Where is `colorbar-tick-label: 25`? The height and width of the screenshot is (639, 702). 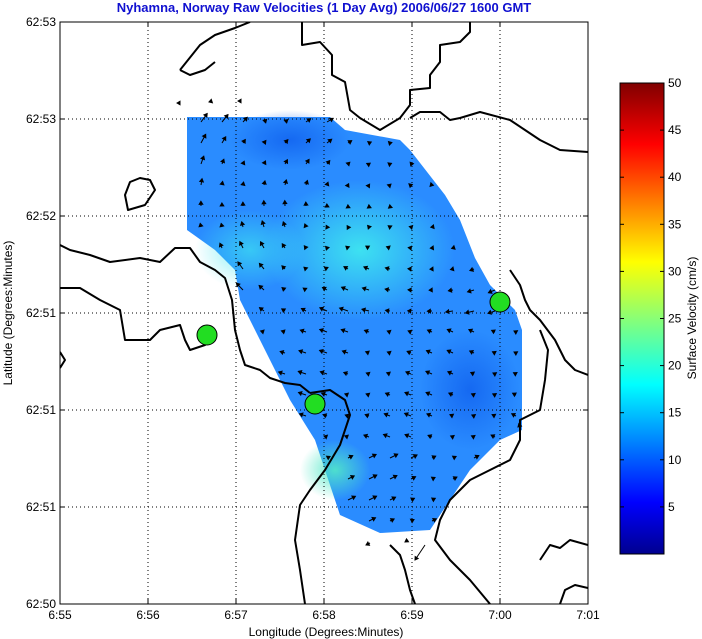
colorbar-tick-label: 25 is located at coordinates (675, 319).